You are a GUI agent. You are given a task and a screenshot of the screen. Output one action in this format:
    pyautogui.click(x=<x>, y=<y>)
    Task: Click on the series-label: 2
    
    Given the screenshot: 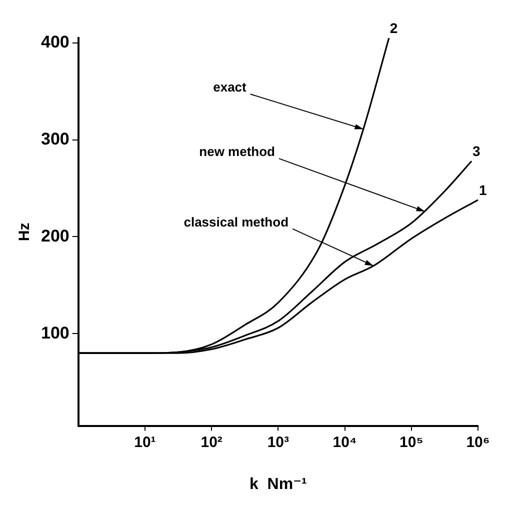 What is the action you would take?
    pyautogui.click(x=394, y=28)
    